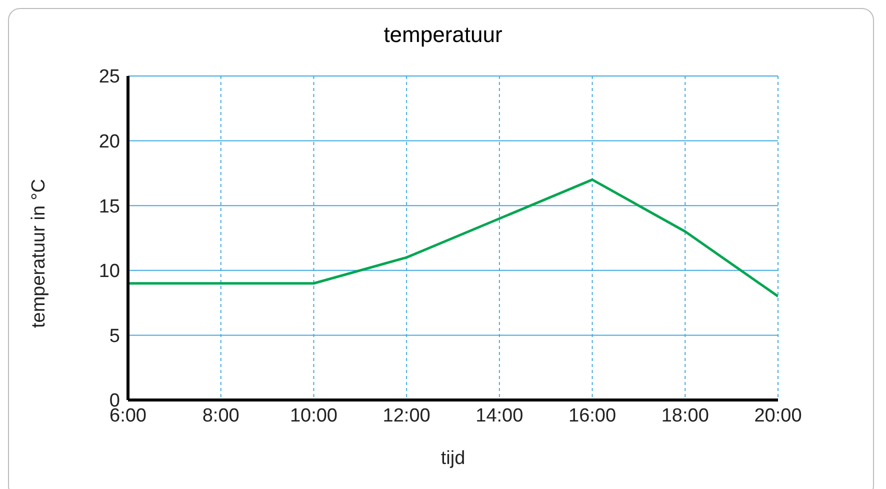 The image size is (886, 489). I want to click on y-tick-label: 5, so click(114, 336).